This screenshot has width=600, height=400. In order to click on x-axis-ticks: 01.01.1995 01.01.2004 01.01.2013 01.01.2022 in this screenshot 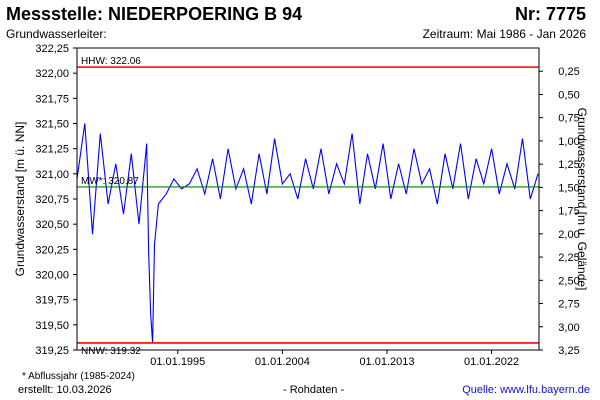, I will do `click(334, 359)`.